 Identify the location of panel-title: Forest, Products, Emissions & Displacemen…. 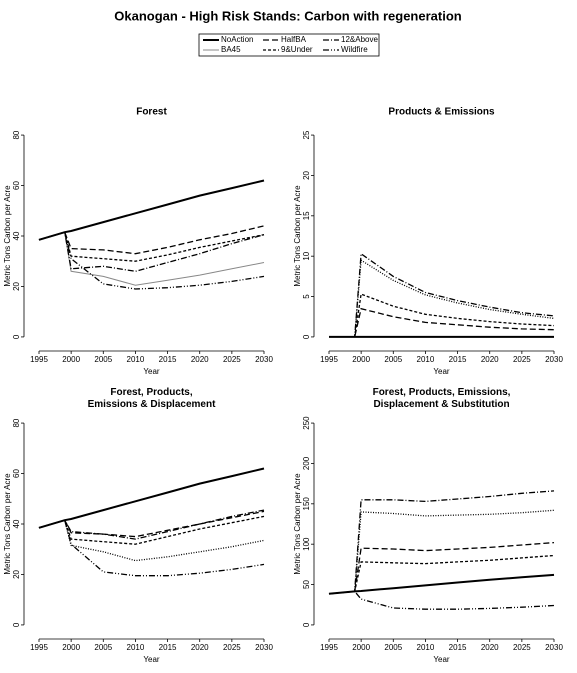
(152, 398).